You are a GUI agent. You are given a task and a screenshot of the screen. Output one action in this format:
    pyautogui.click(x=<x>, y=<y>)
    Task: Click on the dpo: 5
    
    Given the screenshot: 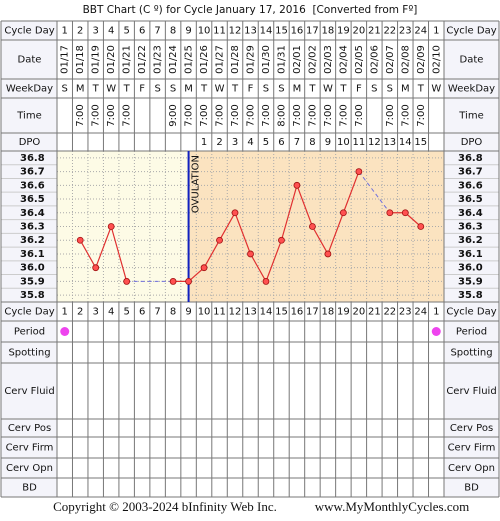 What is the action you would take?
    pyautogui.click(x=266, y=142)
    